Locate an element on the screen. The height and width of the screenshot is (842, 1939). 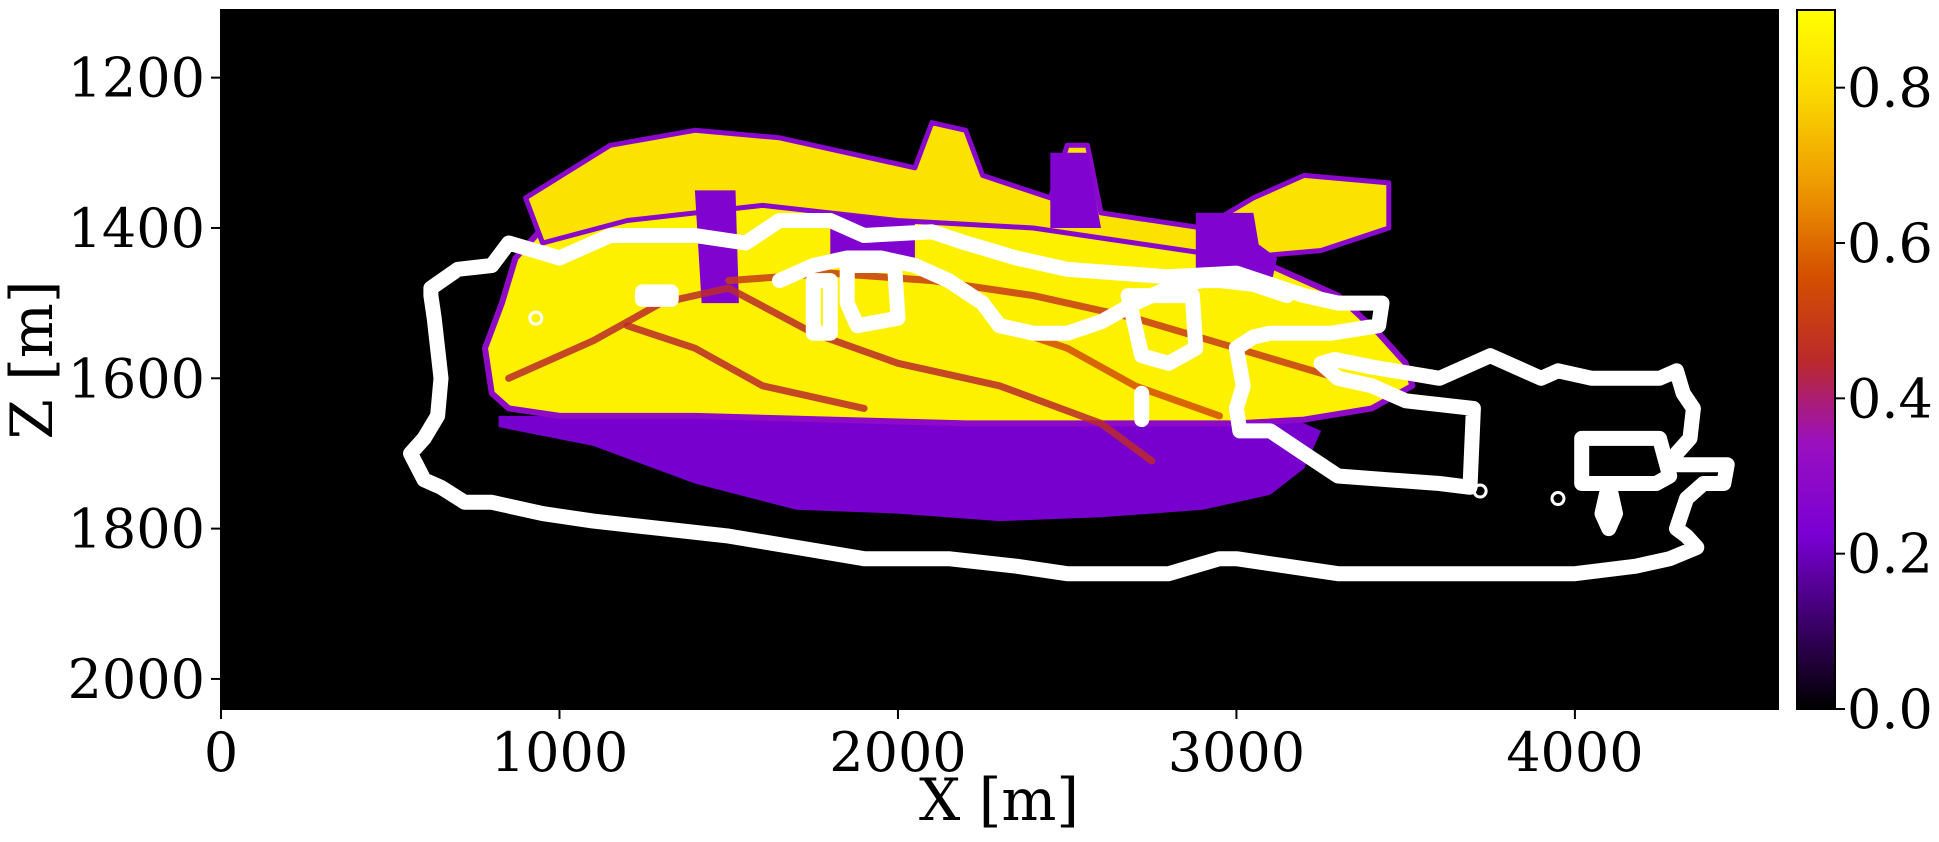
colorbar-tick-label-3: 0.6 is located at coordinates (1890, 243).